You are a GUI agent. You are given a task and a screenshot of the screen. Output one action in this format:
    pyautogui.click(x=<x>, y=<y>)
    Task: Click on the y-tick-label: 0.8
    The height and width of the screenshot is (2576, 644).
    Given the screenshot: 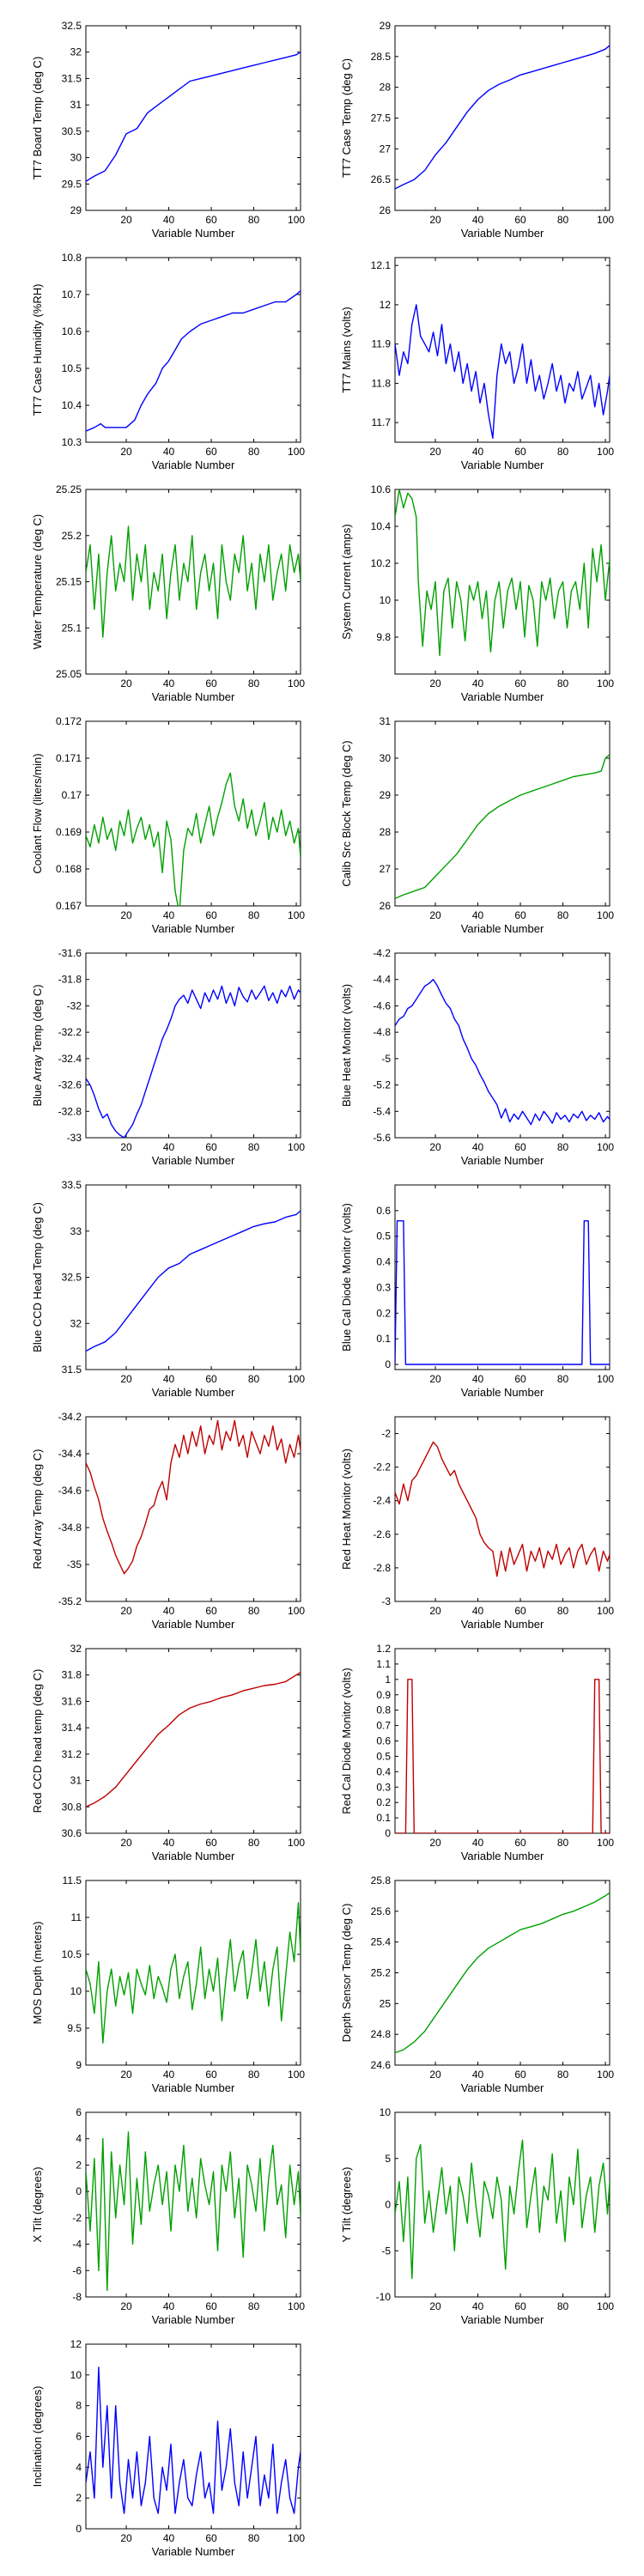 What is the action you would take?
    pyautogui.click(x=383, y=1710)
    